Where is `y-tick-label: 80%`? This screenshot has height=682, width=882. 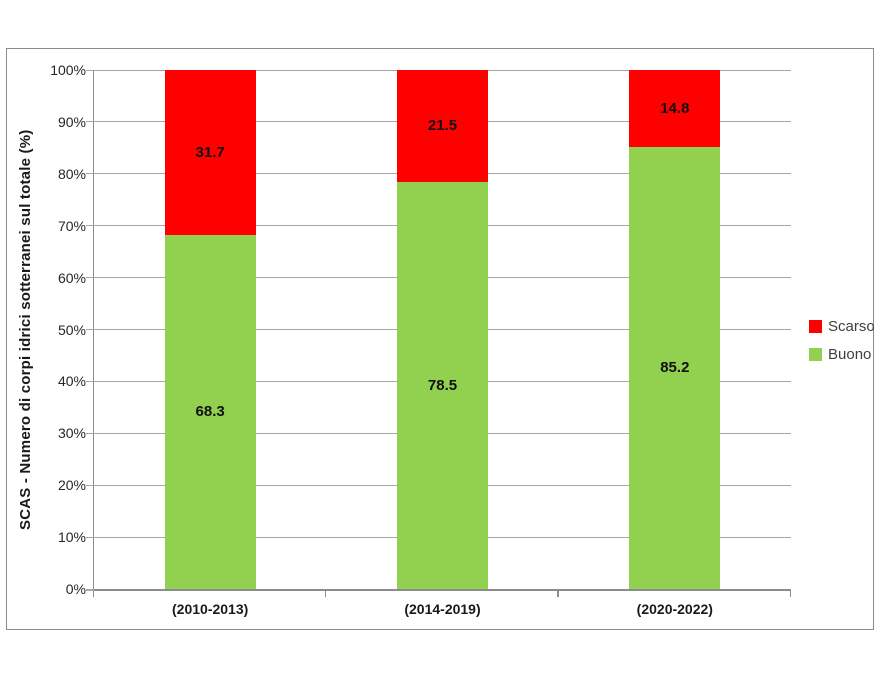
y-tick-label: 80% is located at coordinates (71, 173).